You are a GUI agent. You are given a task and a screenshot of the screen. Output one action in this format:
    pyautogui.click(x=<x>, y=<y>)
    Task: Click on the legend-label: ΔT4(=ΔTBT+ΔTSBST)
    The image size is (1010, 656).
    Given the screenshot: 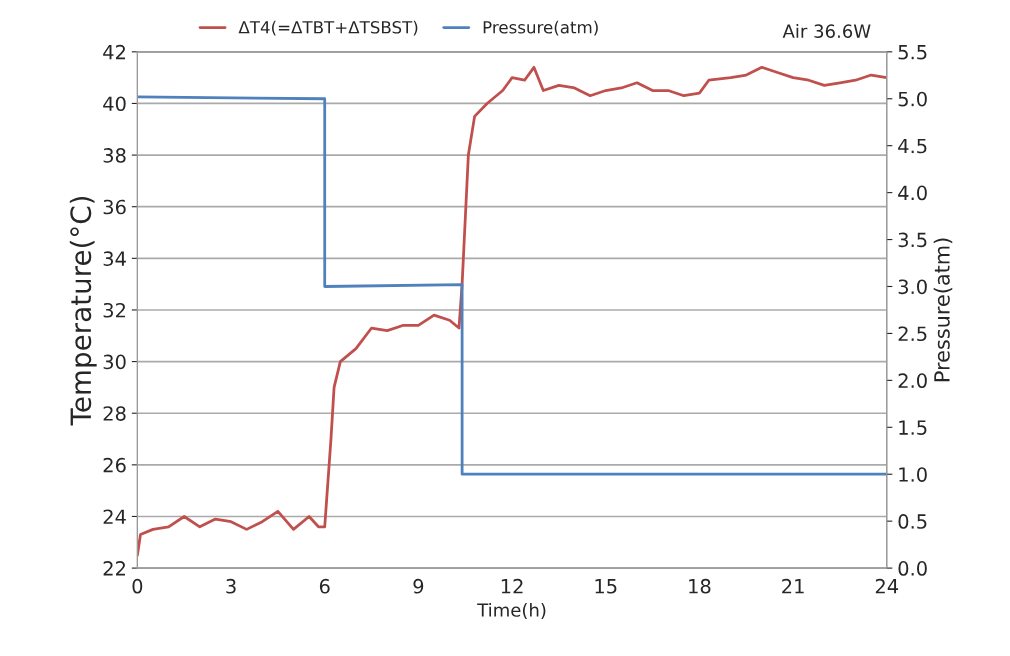 What is the action you would take?
    pyautogui.click(x=328, y=28)
    